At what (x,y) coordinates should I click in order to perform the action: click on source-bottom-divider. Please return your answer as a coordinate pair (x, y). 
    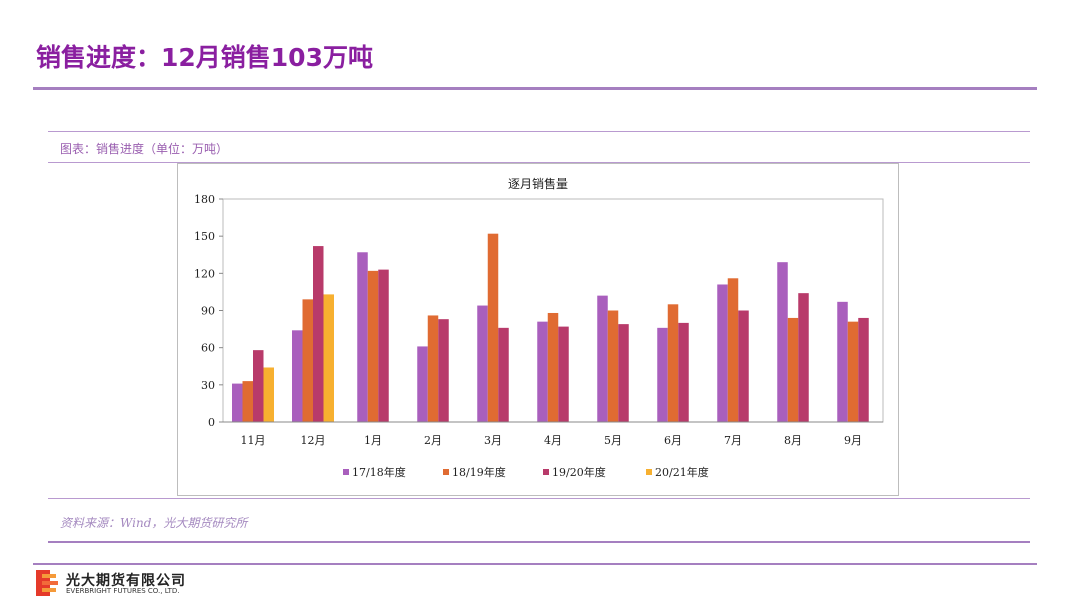
    Looking at the image, I should click on (539, 542).